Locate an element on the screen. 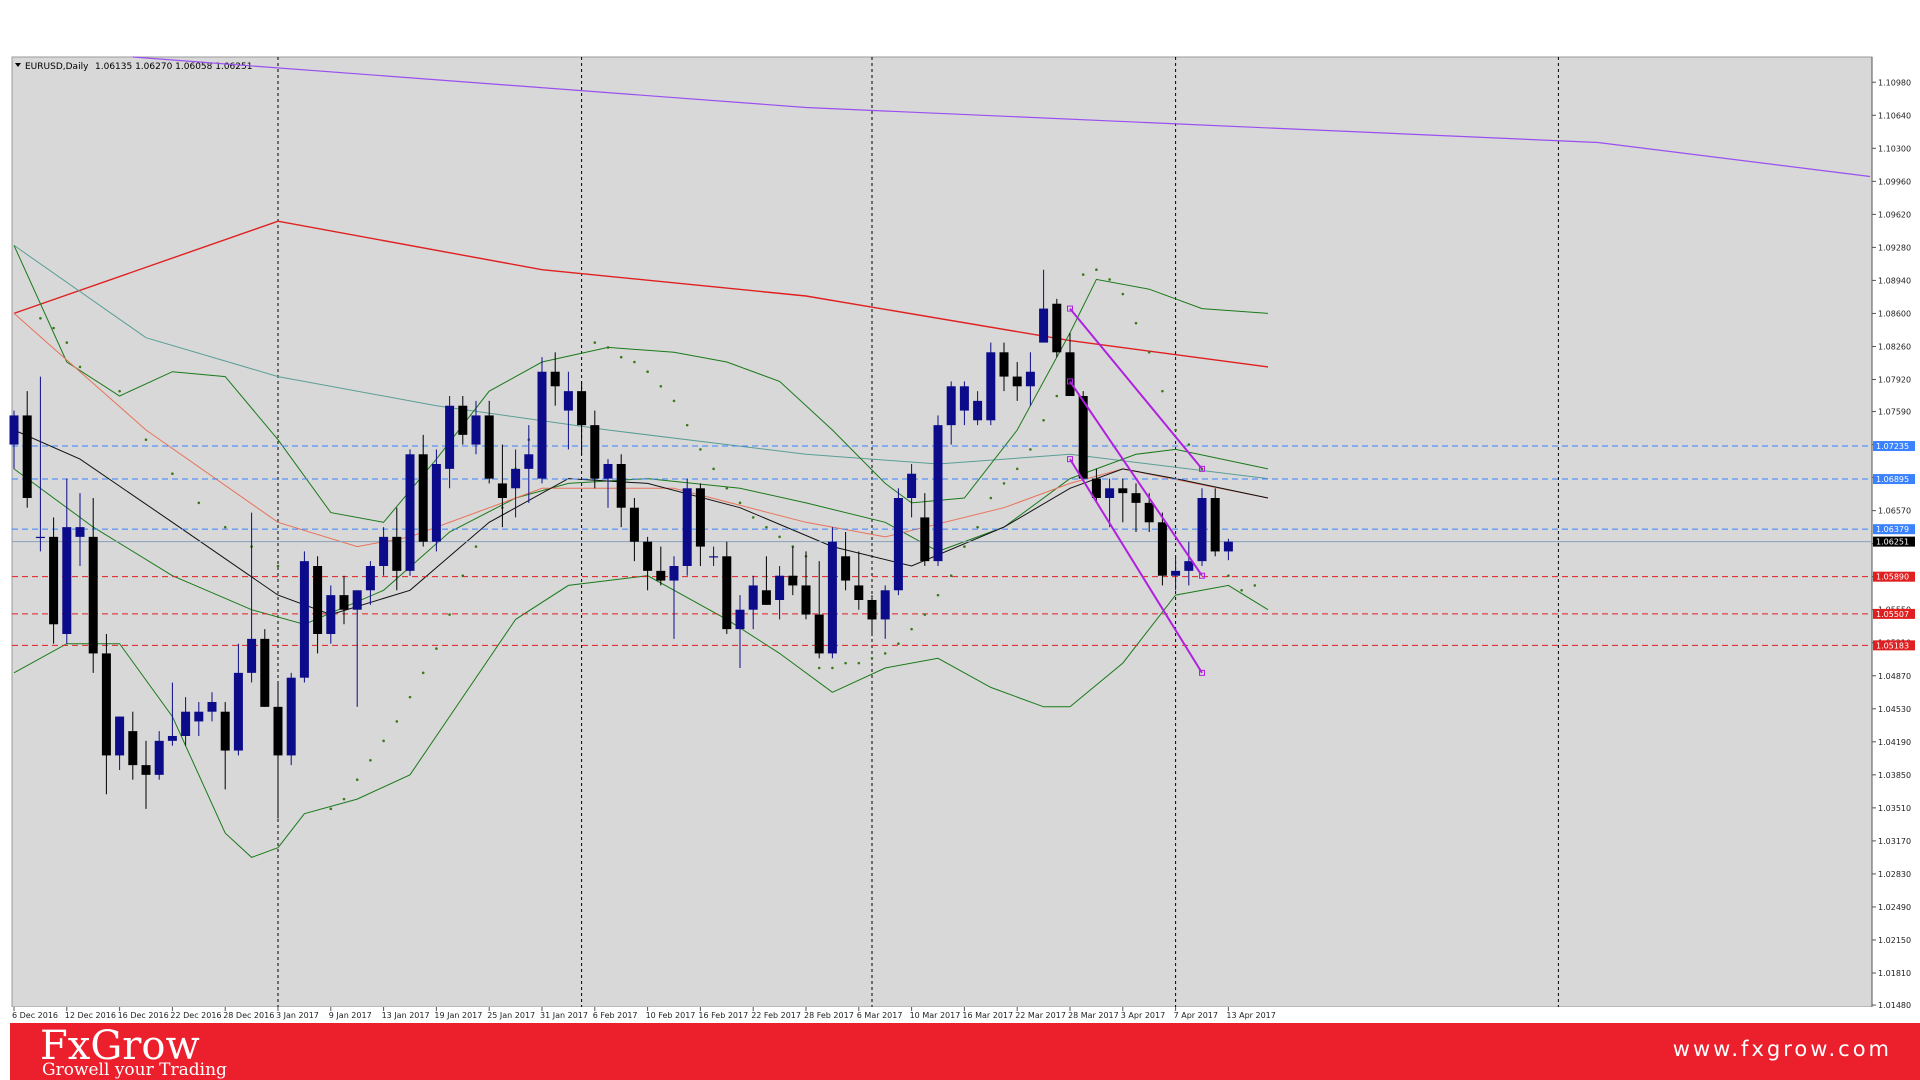  price-tick-label: 1.01810 is located at coordinates (1894, 973).